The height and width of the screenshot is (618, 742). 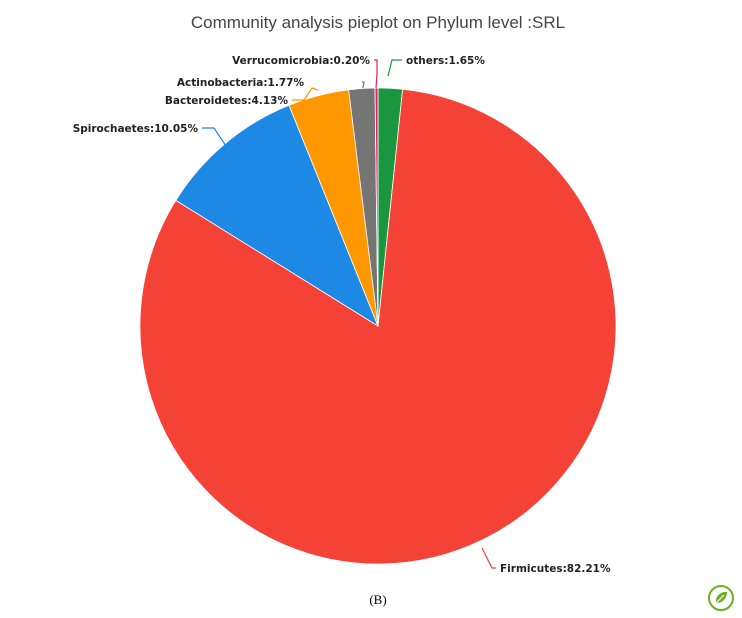 What do you see at coordinates (301, 61) in the screenshot?
I see `slice-label-verrucomicrobia: Verrucomicrobia:0.20%` at bounding box center [301, 61].